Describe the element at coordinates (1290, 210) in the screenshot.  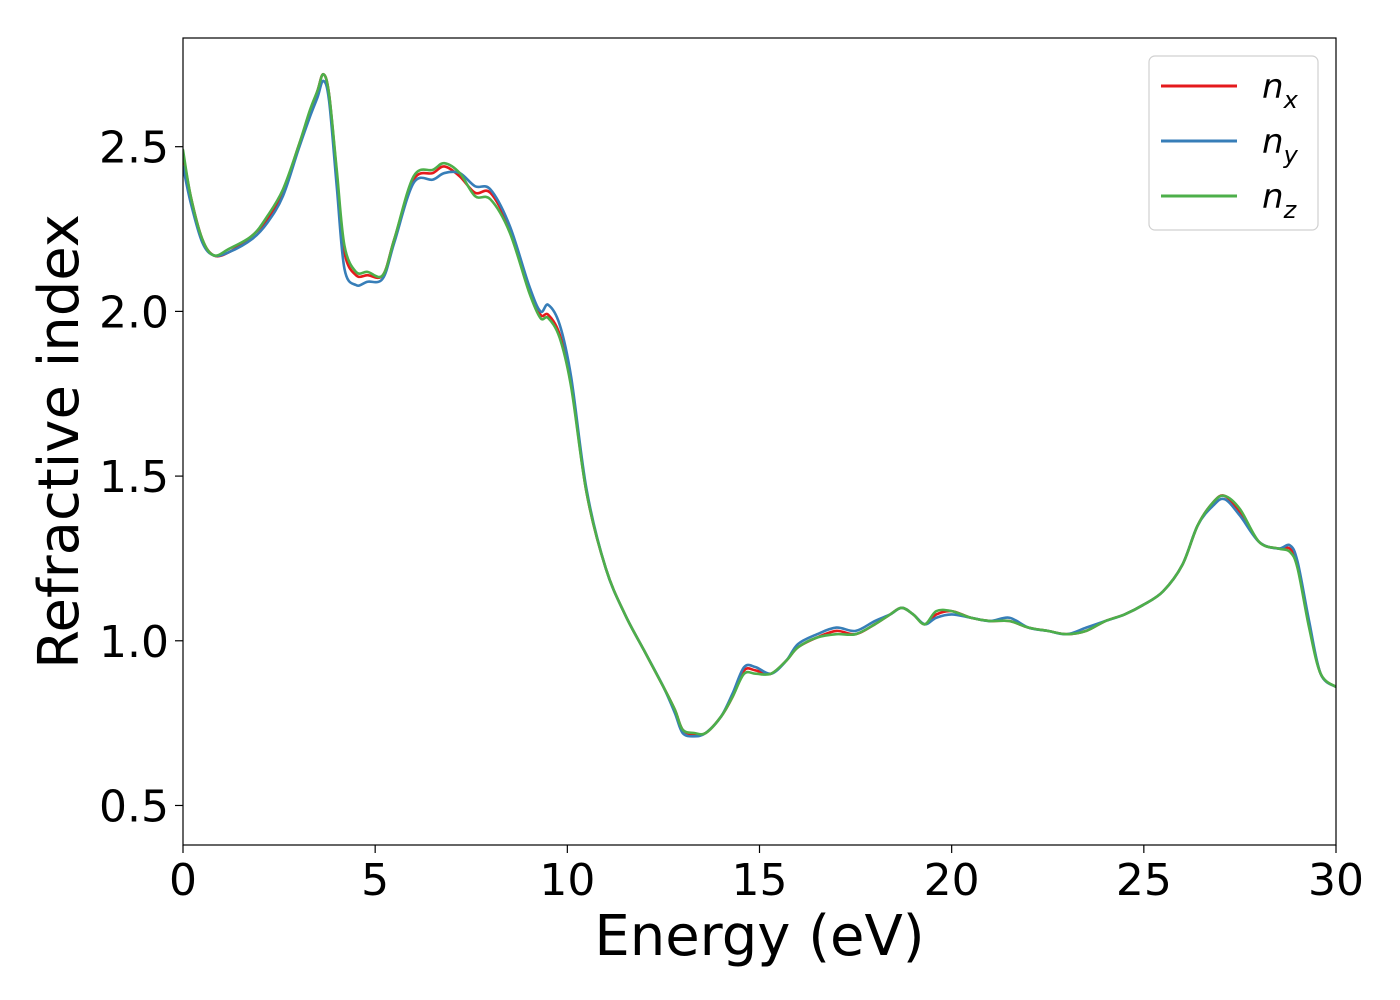
I see `legend-label-subscript: z` at that location.